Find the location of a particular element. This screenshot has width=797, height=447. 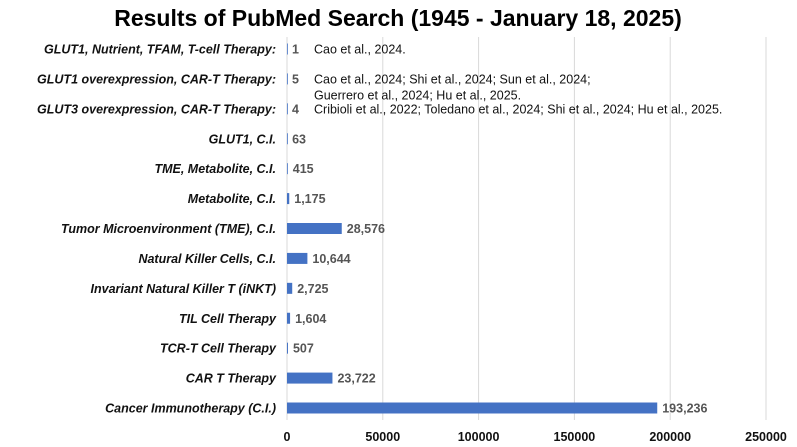

x-tick-label: 200000 is located at coordinates (670, 437).